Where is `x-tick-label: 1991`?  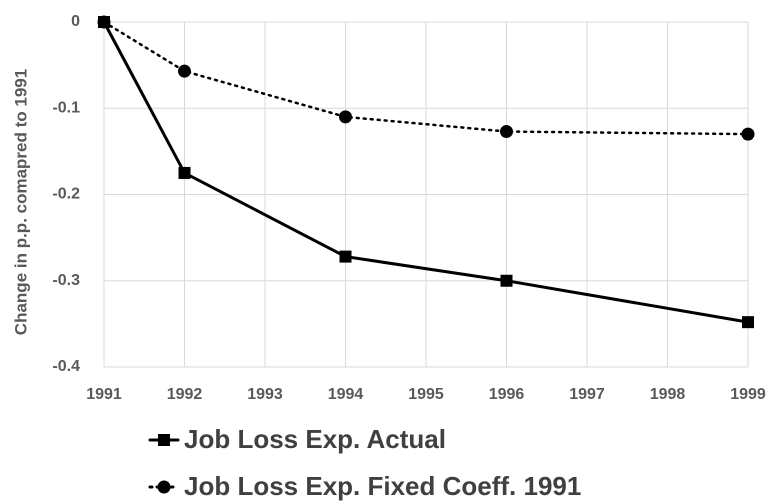
x-tick-label: 1991 is located at coordinates (104, 394).